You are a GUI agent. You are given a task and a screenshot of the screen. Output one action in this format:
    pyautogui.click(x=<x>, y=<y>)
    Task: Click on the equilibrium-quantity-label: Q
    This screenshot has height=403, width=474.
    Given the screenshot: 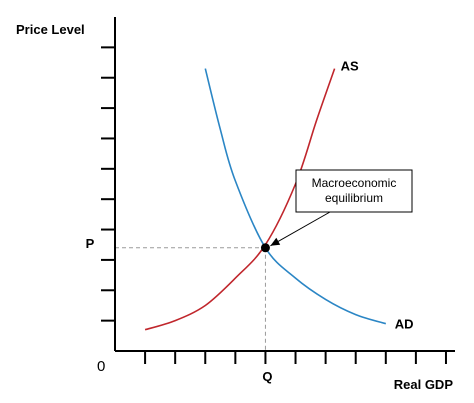 What is the action you would take?
    pyautogui.click(x=267, y=376)
    